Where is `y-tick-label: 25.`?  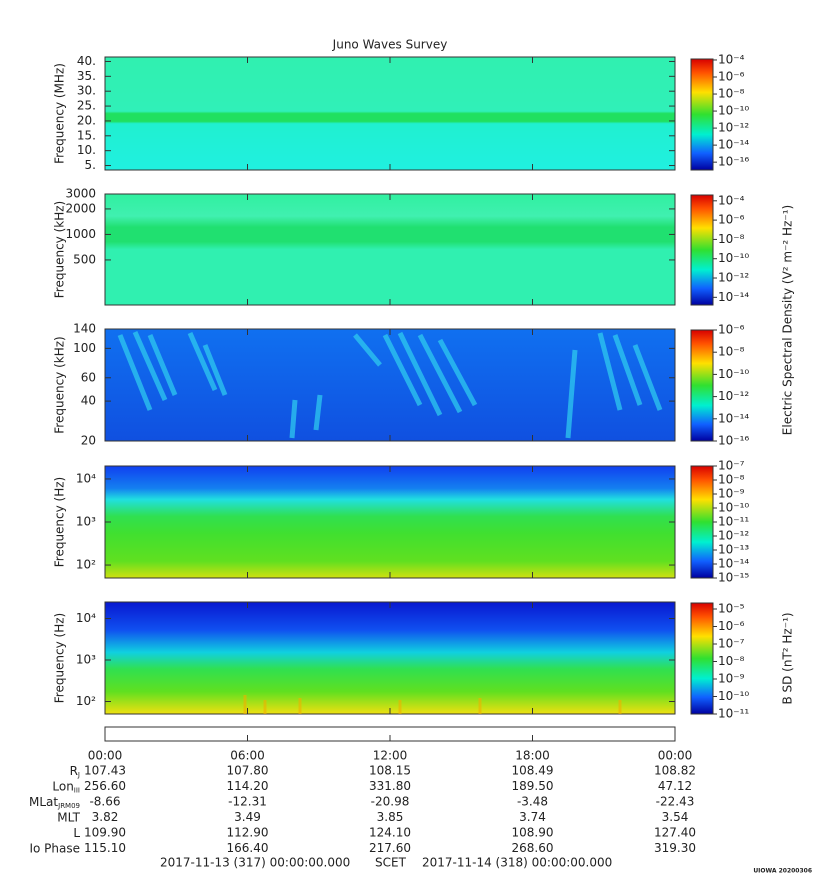
y-tick-label: 25. is located at coordinates (86, 106).